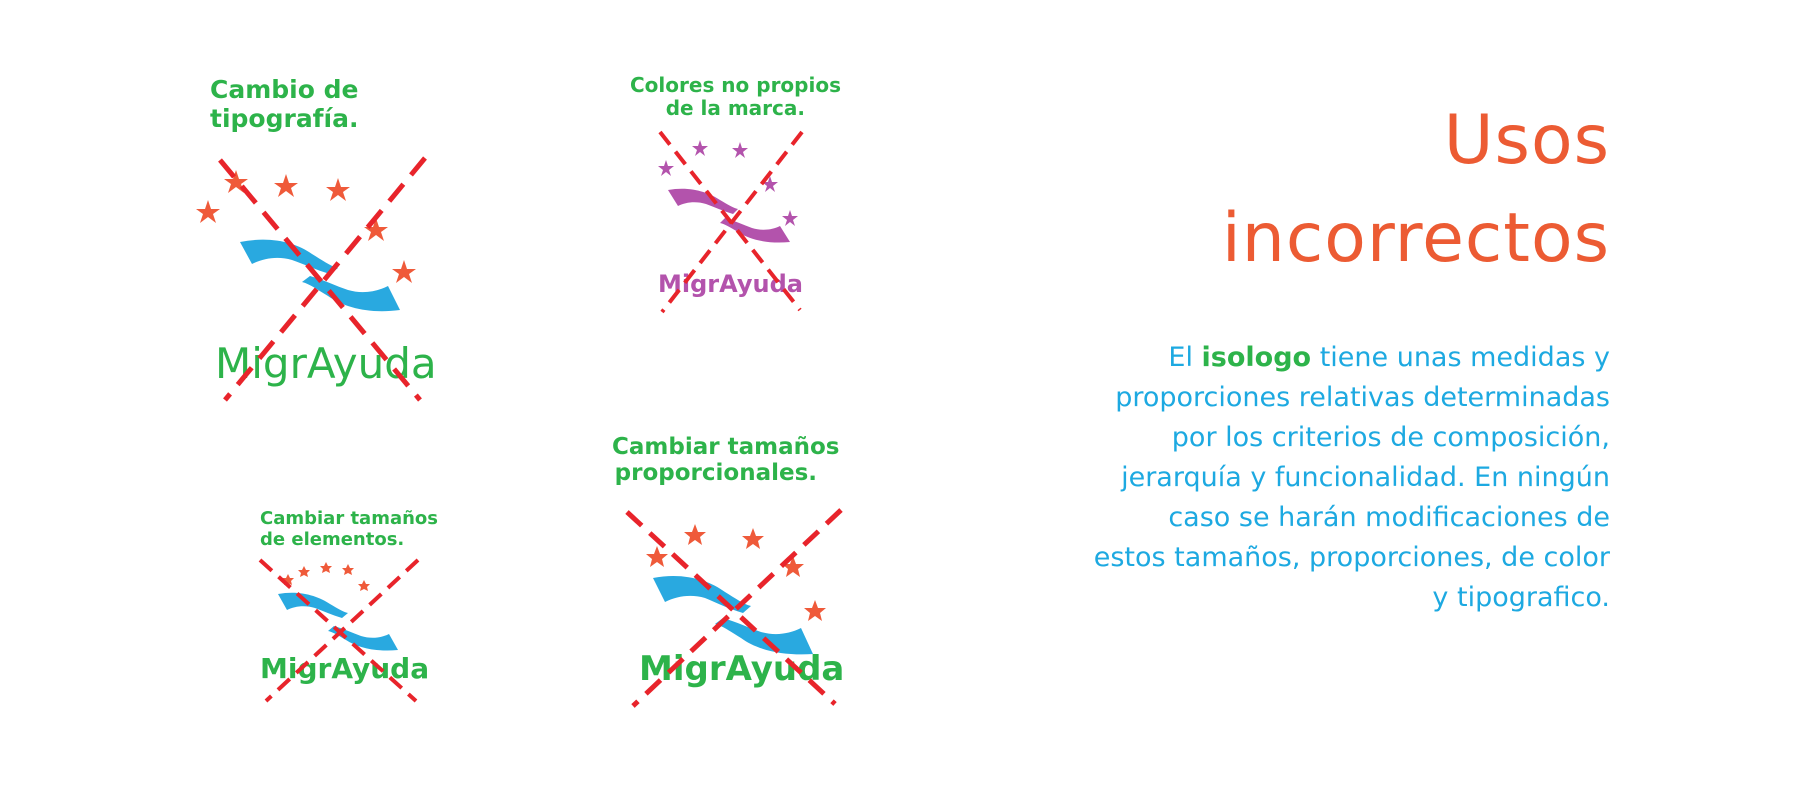  Describe the element at coordinates (1256, 357) in the screenshot. I see `description-highlight: isologo` at that location.